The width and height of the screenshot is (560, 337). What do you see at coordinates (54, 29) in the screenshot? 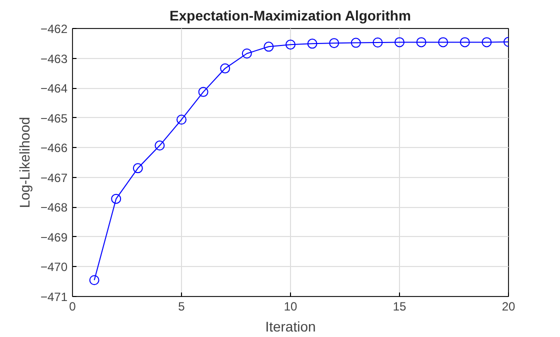
I see `y-tick-label: −462` at bounding box center [54, 29].